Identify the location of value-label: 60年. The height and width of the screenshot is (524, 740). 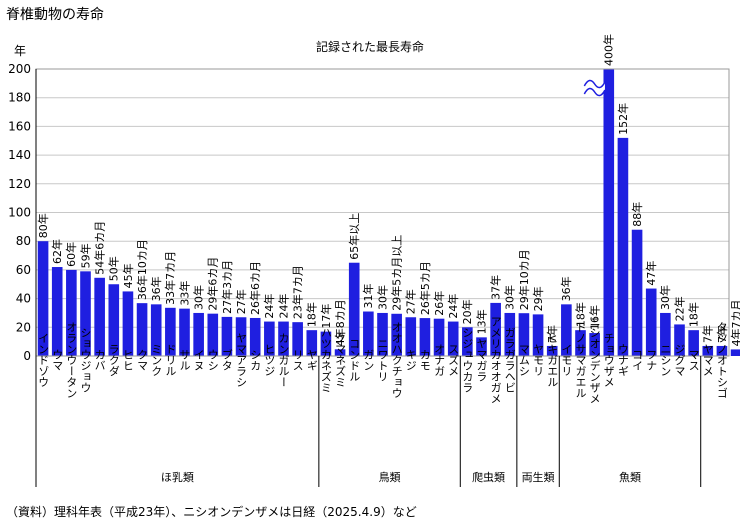
(71, 254).